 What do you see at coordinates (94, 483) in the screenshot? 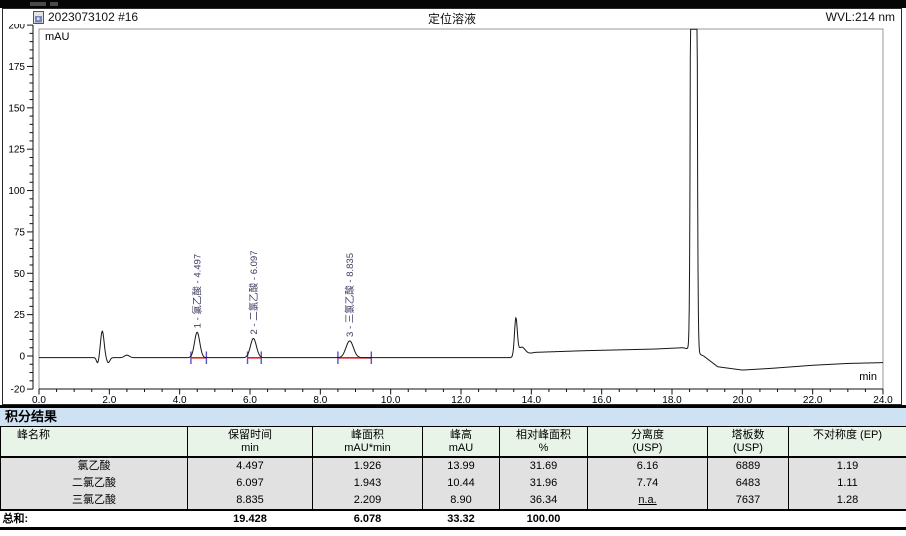
I see `peak-name-cell: 二氯乙酸` at bounding box center [94, 483].